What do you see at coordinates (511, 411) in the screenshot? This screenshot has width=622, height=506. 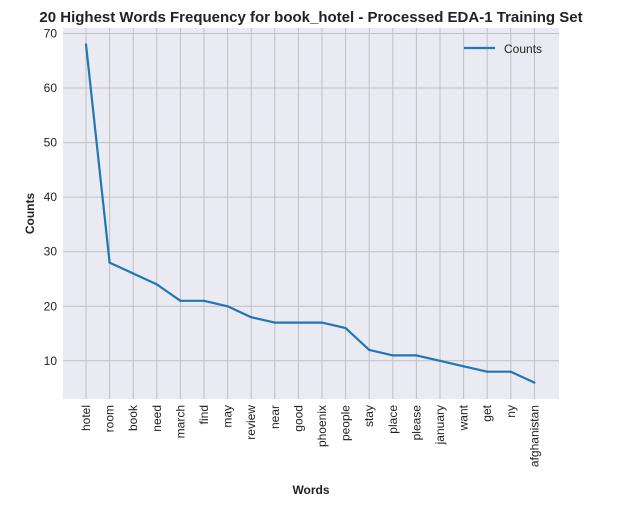 I see `x-tick-label: ny` at bounding box center [511, 411].